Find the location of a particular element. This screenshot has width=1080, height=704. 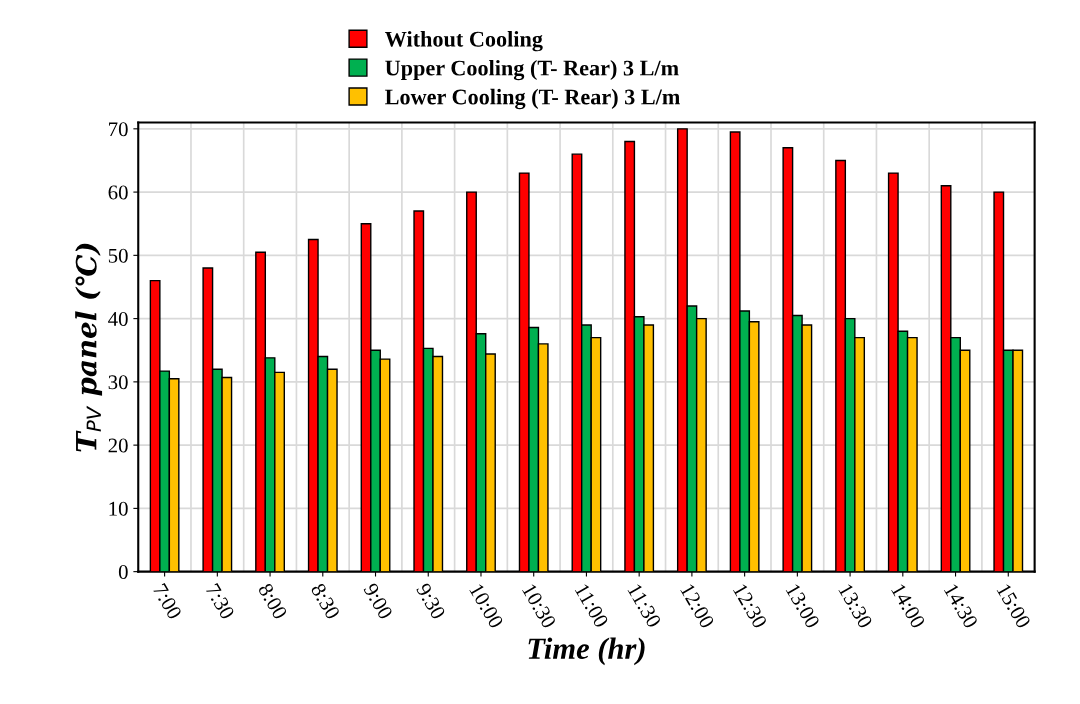

x-tick-label: 7:30 is located at coordinates (220, 601).